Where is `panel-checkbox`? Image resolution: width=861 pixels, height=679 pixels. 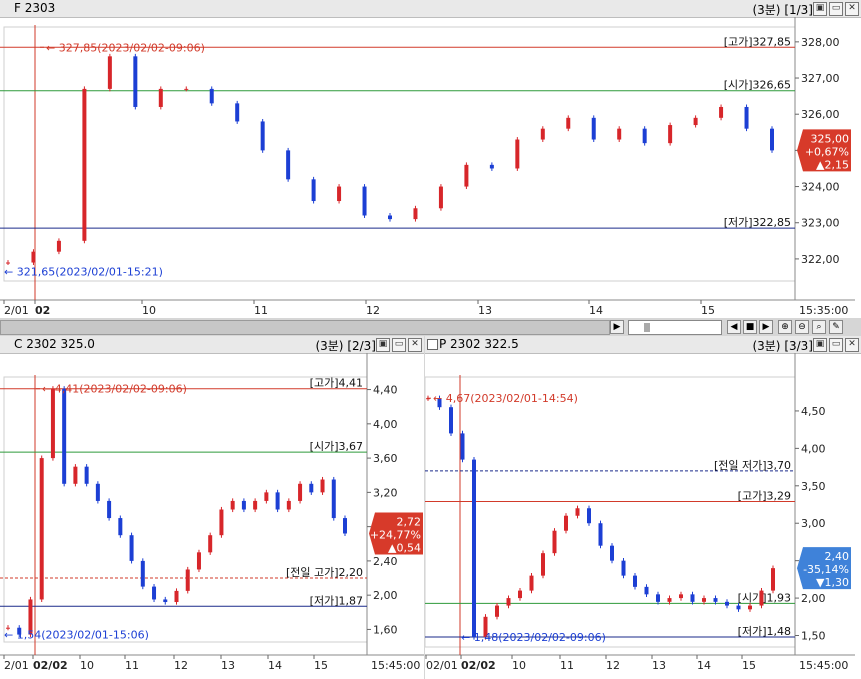 panel-checkbox is located at coordinates (432, 344).